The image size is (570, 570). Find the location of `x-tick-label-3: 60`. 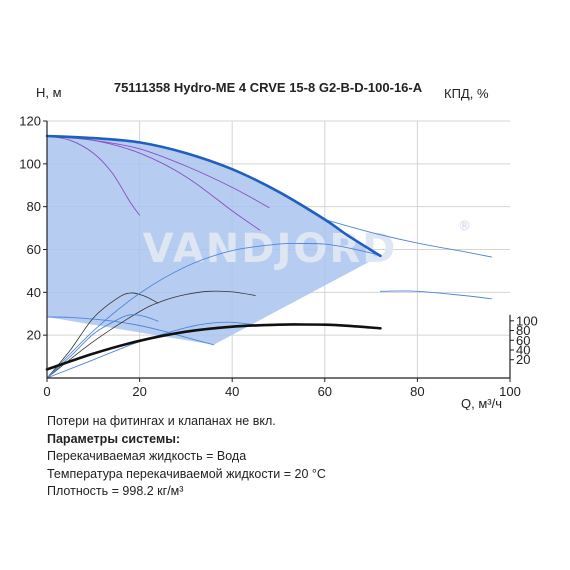

x-tick-label-3: 60 is located at coordinates (325, 391).